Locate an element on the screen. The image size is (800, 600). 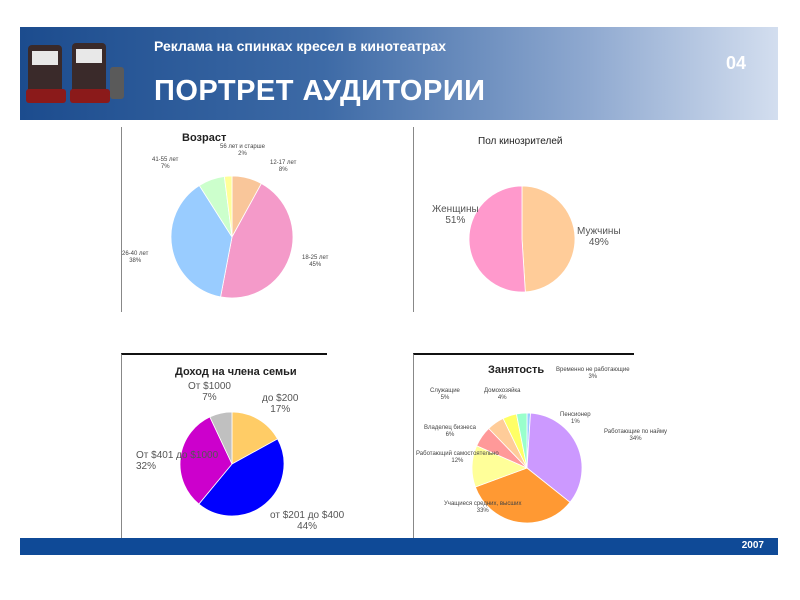
footer-year: 2007 is located at coordinates (752, 545).